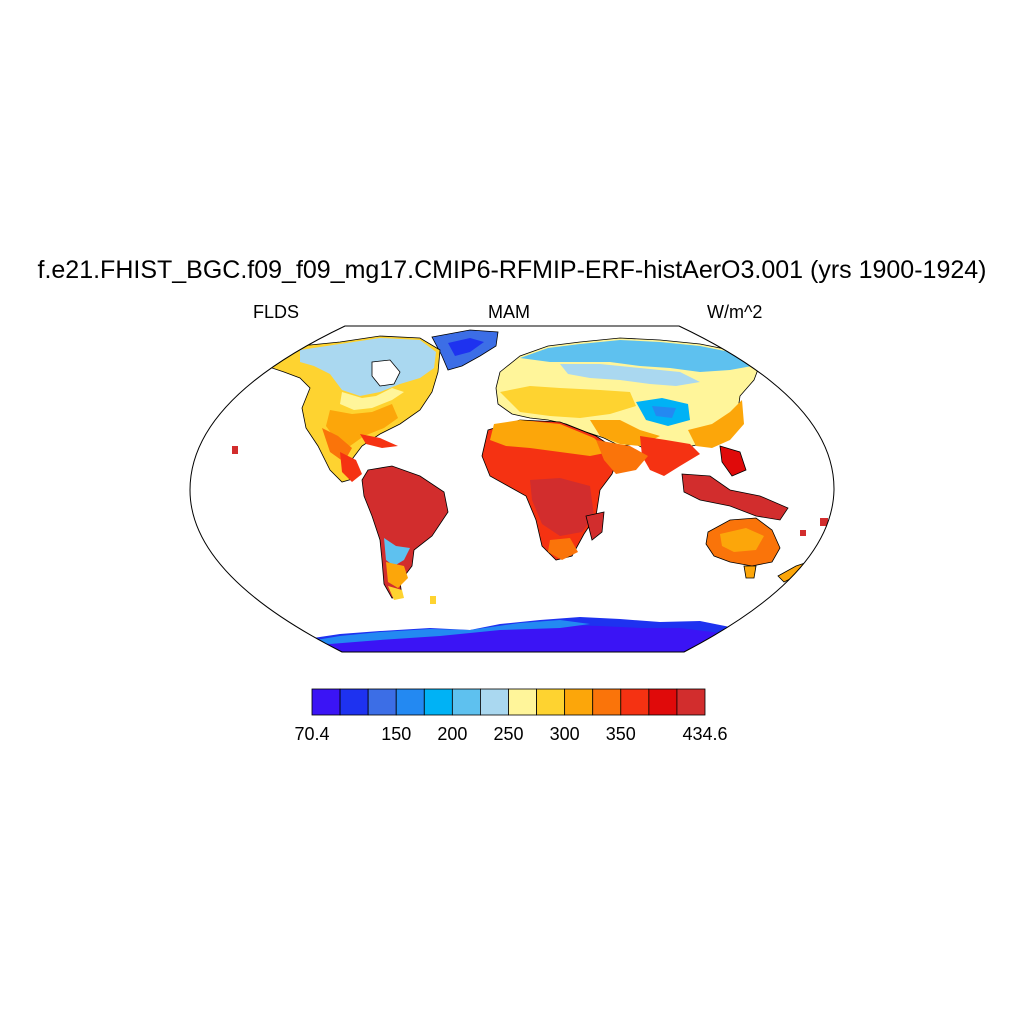 Image resolution: width=1024 pixels, height=1024 pixels. I want to click on antarctica-region, so click(530, 634).